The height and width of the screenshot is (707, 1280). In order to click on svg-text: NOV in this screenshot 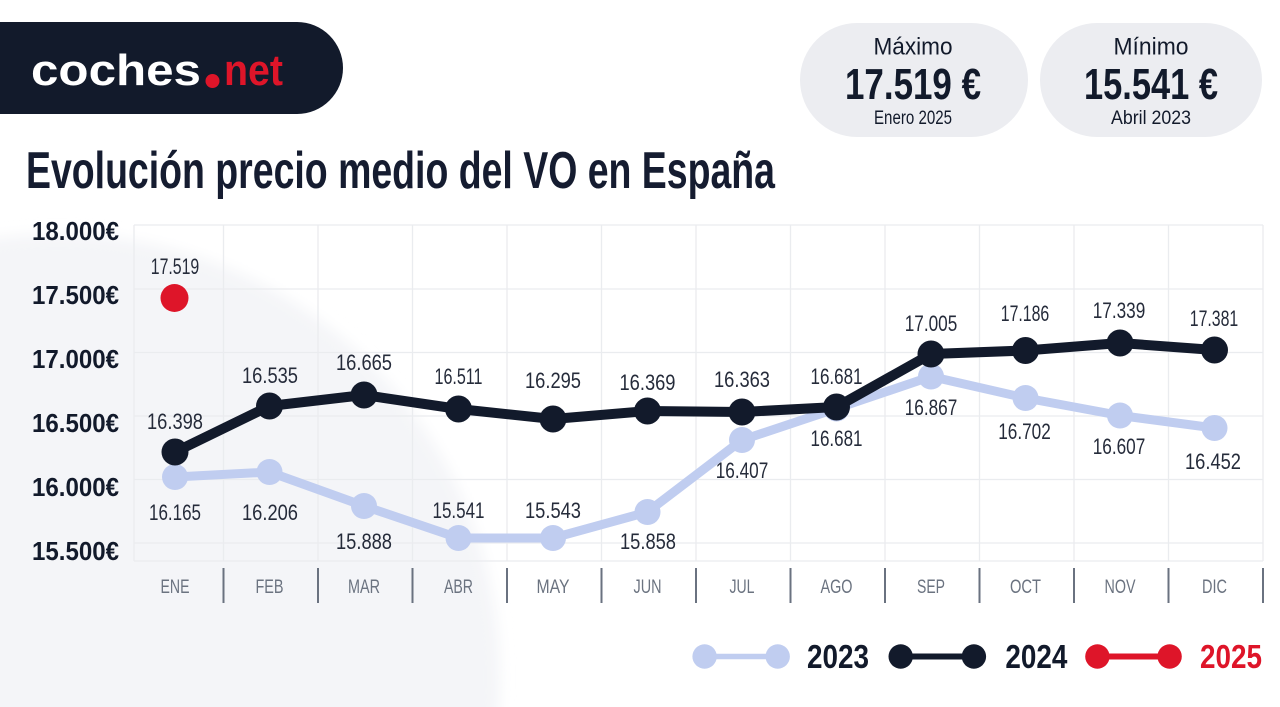, I will do `click(1120, 587)`.